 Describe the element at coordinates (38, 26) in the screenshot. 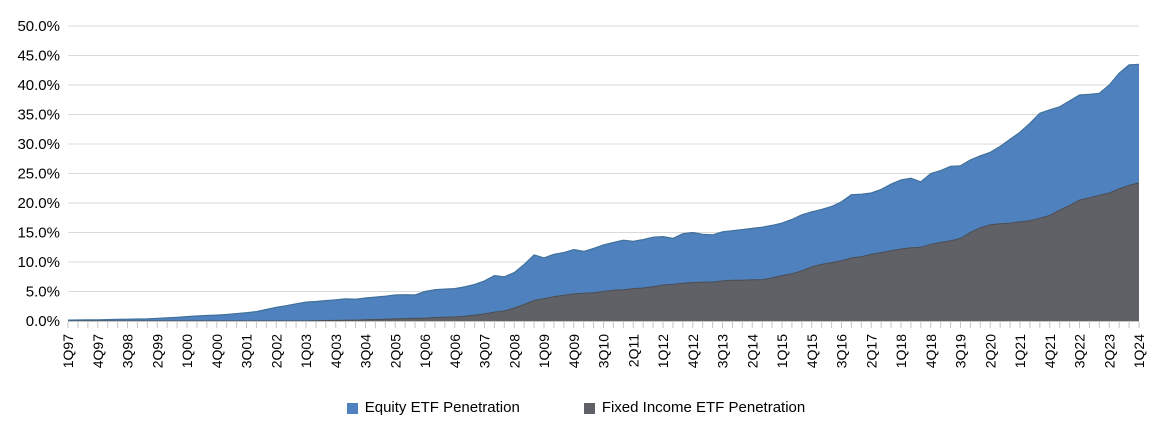

I see `y-axis-label: 50.0%` at that location.